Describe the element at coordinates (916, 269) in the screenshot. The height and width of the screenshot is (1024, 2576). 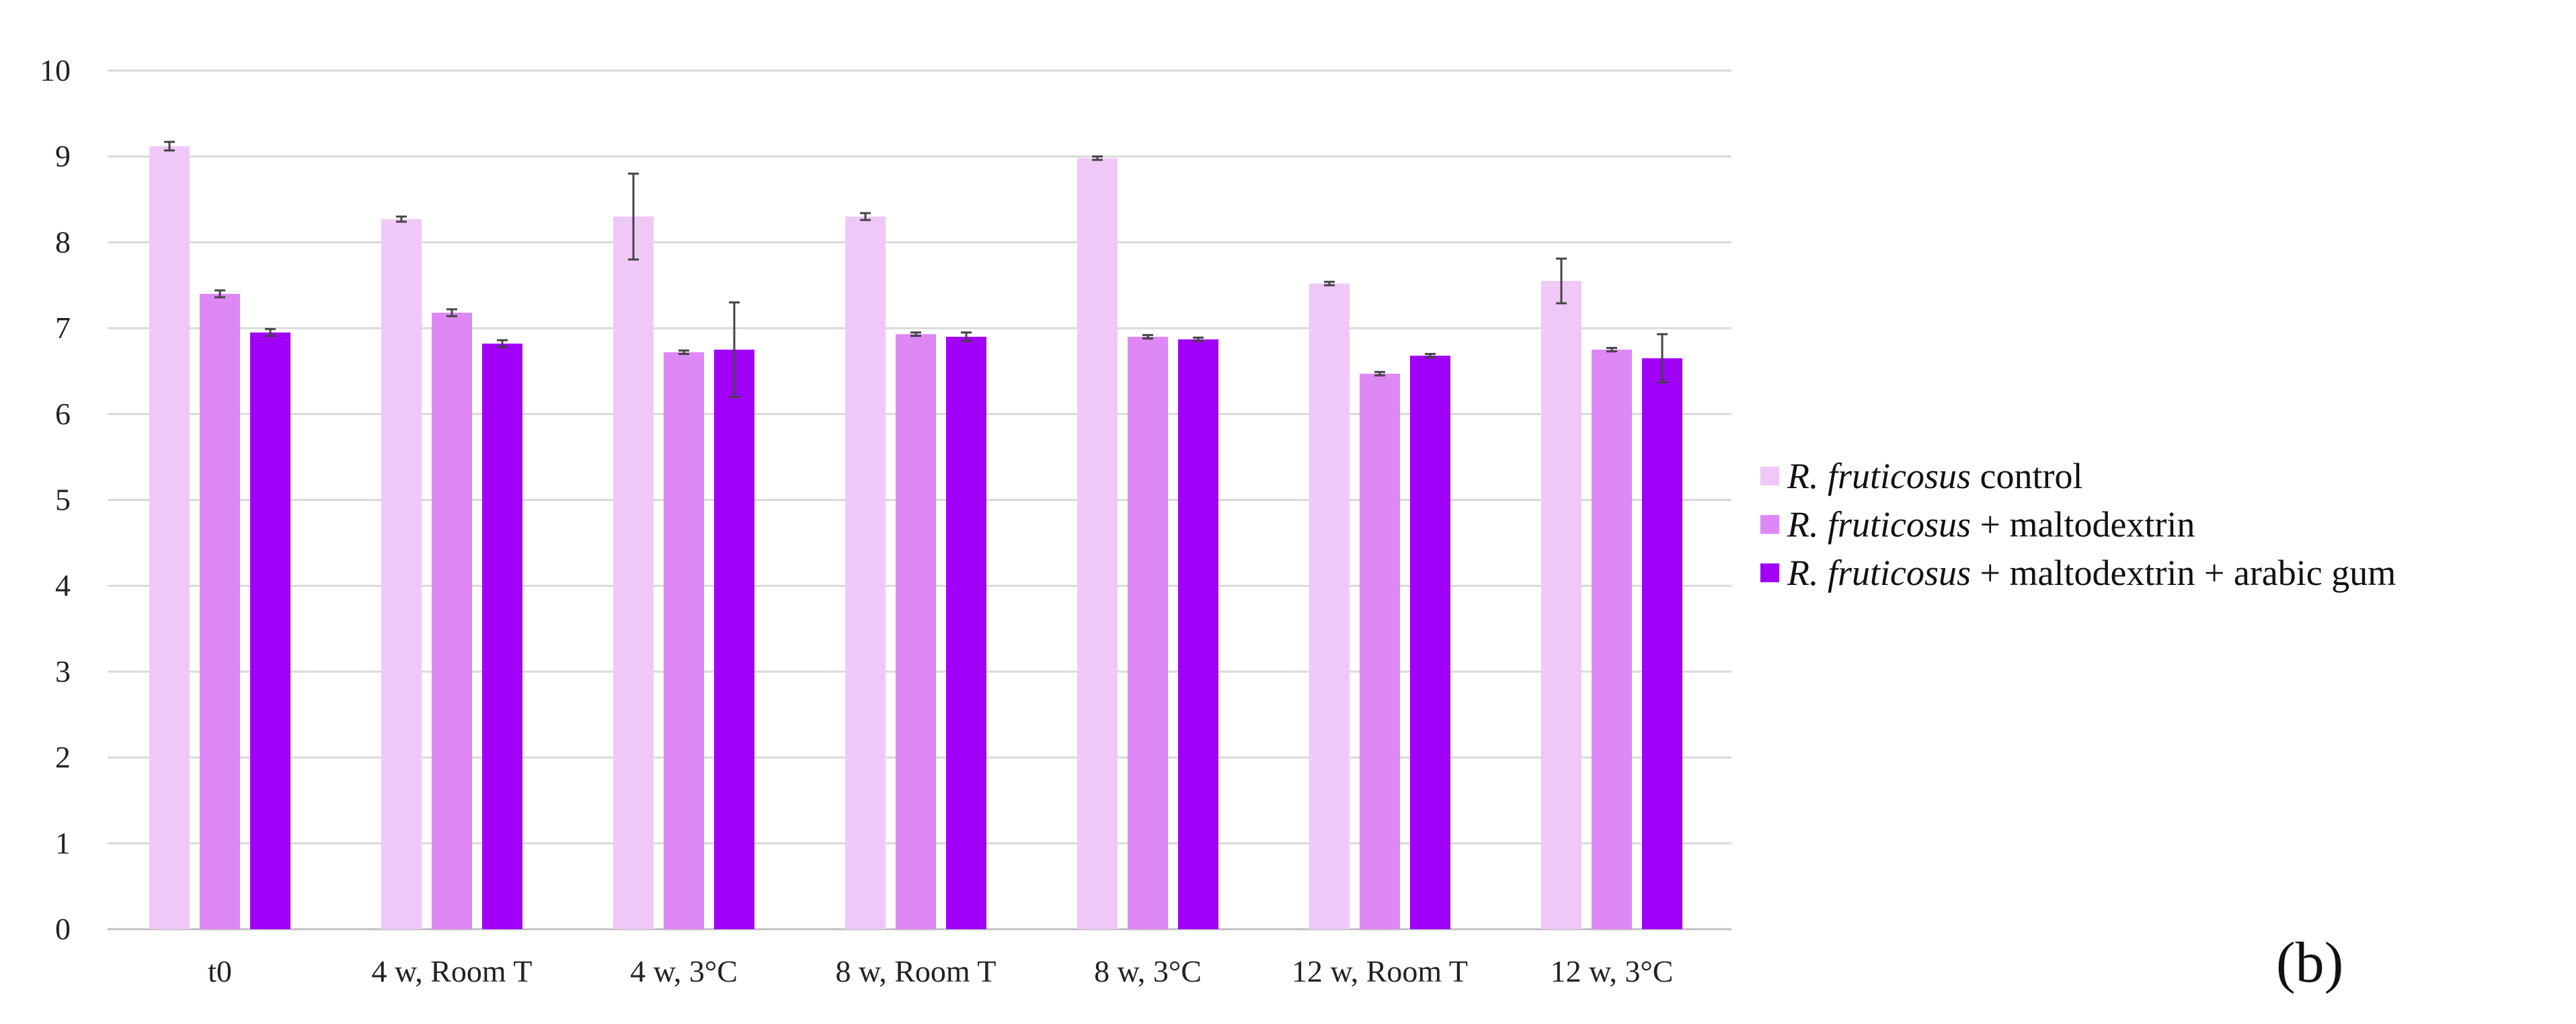
I see `error-bars` at that location.